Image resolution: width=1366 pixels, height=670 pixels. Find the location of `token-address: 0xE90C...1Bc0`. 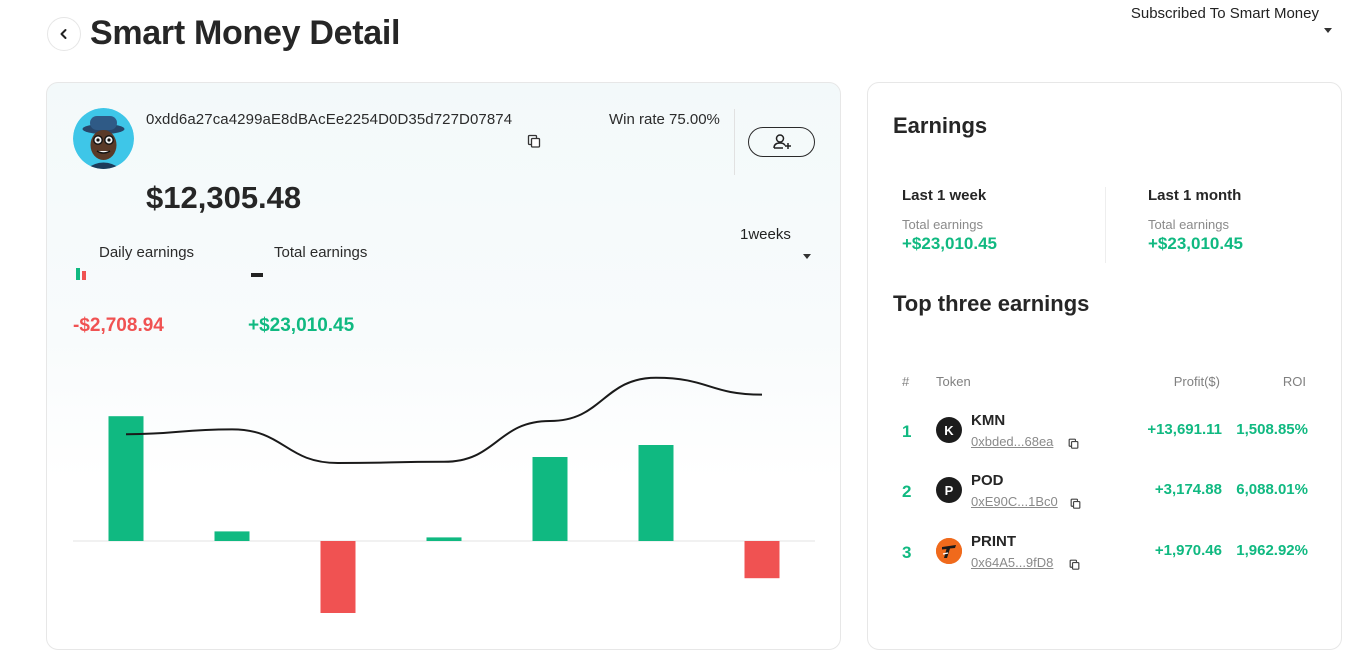

token-address: 0xE90C...1Bc0 is located at coordinates (1014, 501).